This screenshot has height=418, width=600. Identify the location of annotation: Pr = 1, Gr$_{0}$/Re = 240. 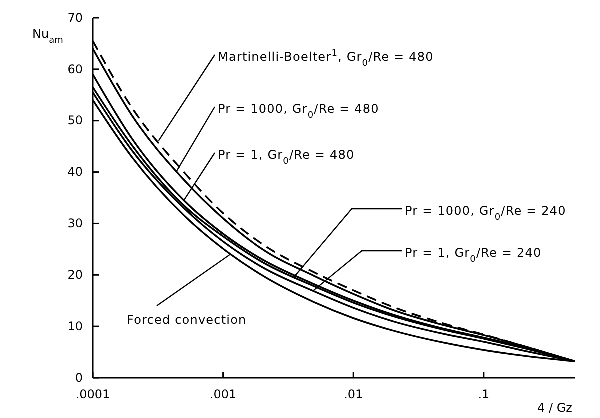
(473, 255).